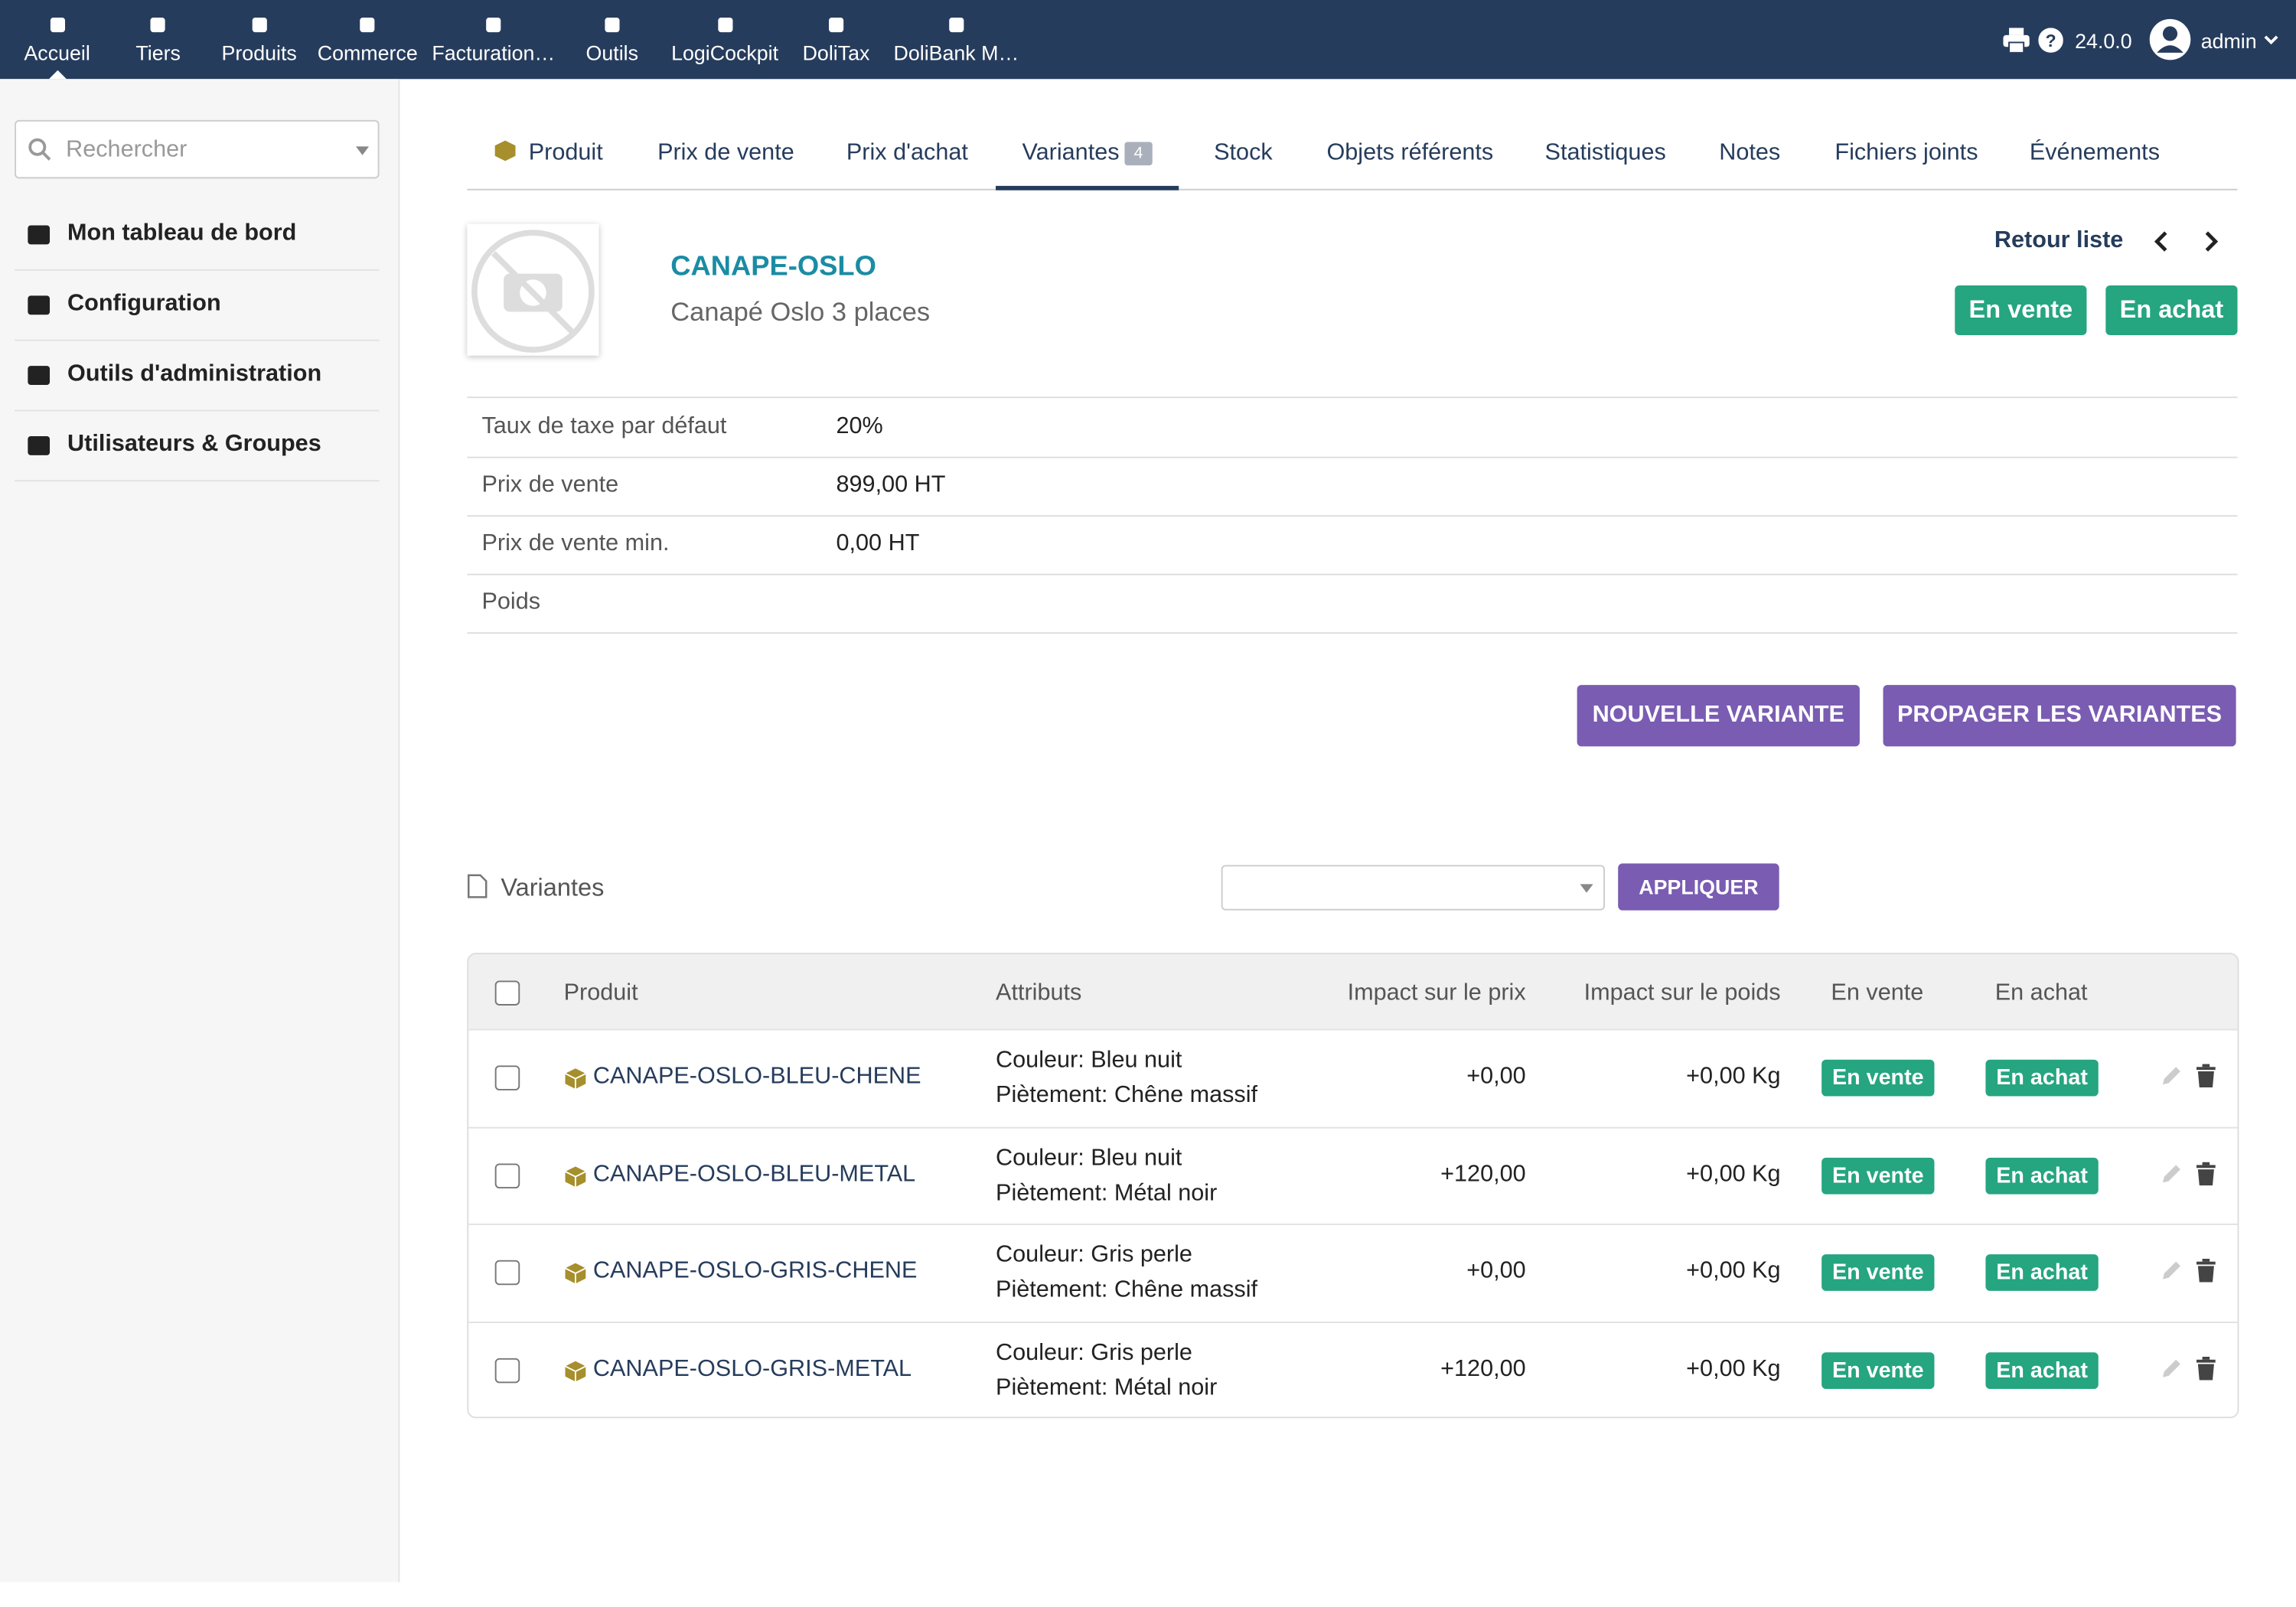  Describe the element at coordinates (2016, 41) in the screenshot. I see `print-icon` at that location.